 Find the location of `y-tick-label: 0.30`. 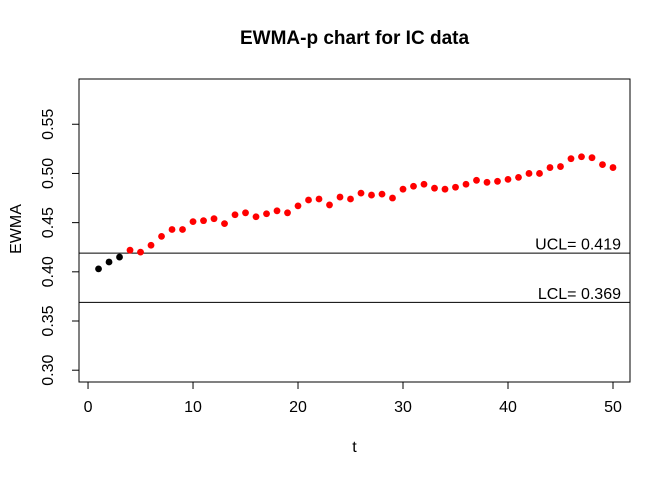

y-tick-label: 0.30 is located at coordinates (48, 370).